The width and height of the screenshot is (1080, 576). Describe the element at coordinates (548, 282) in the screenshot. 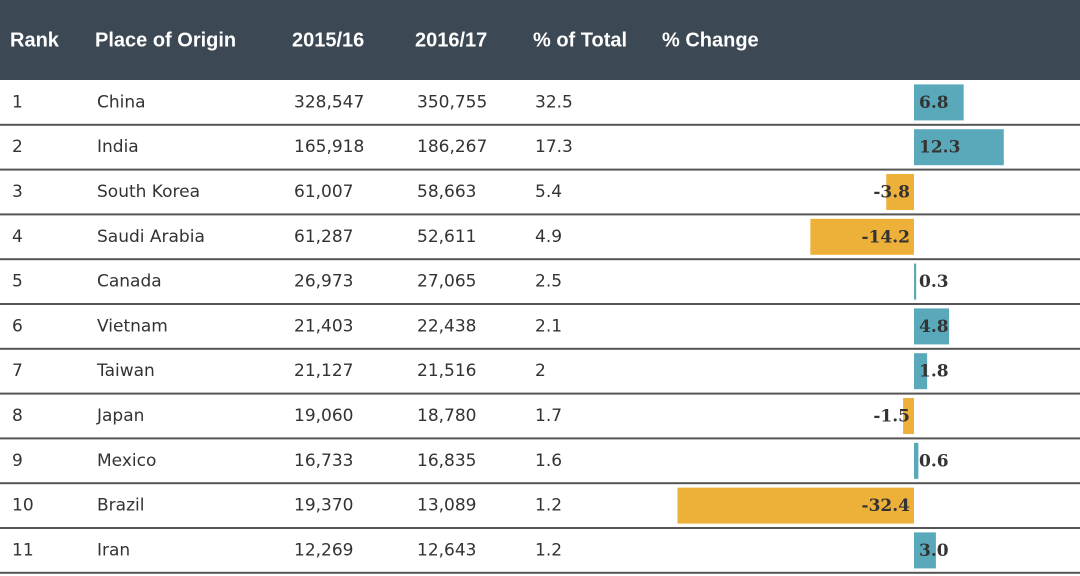

I see `cell: 2.5` at that location.